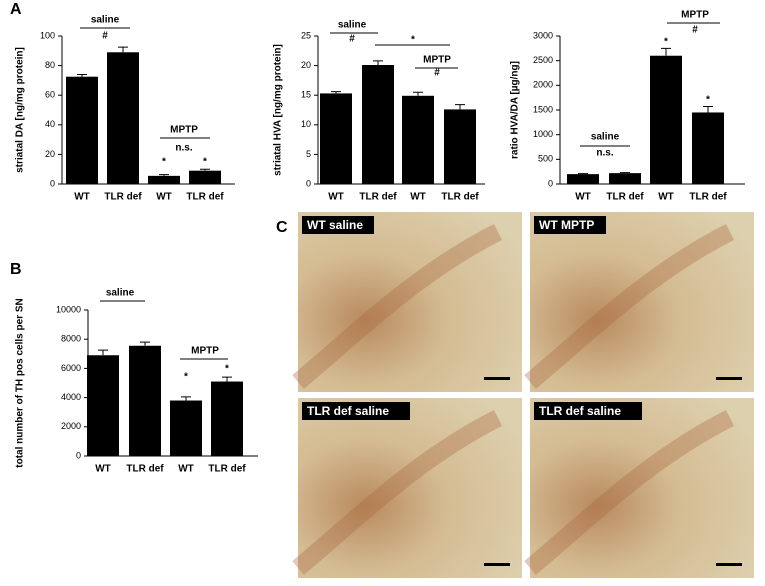 Image resolution: width=765 pixels, height=586 pixels. I want to click on y-tick-label: 2500, so click(543, 60).